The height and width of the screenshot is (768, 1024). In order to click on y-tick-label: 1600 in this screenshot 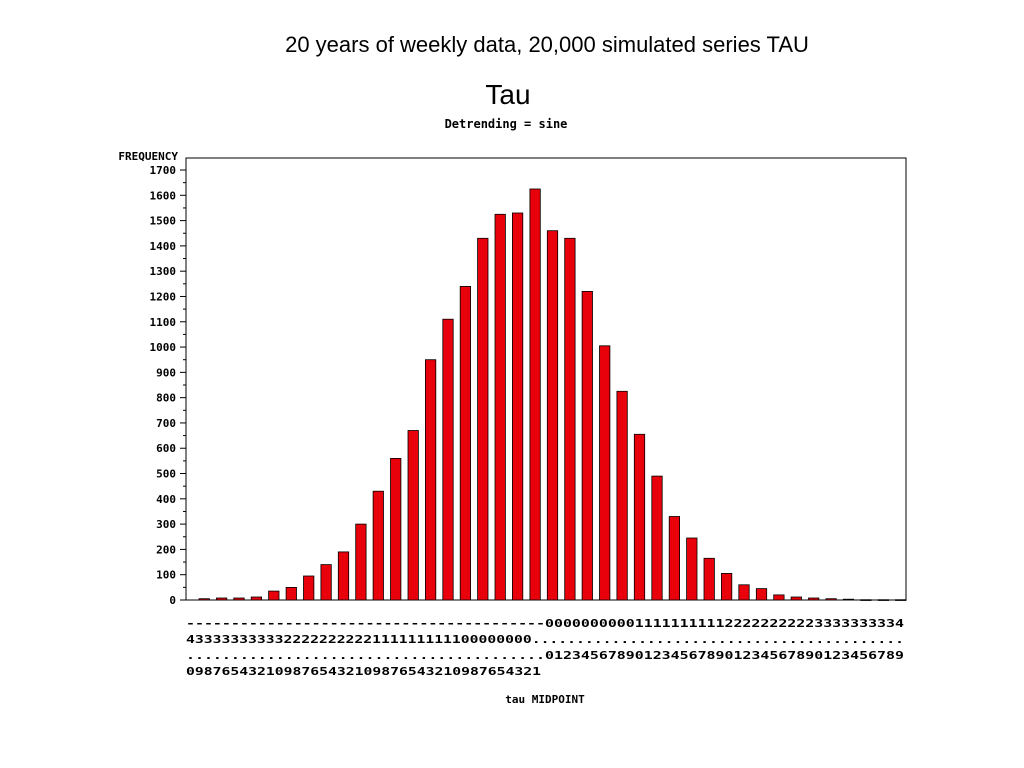, I will do `click(163, 195)`.